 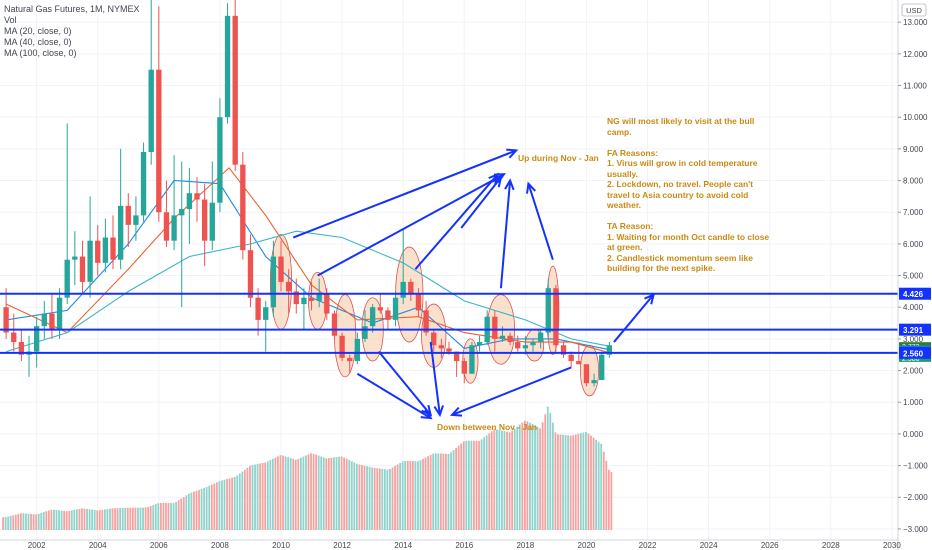 What do you see at coordinates (624, 205) in the screenshot?
I see `note-line: weather.` at bounding box center [624, 205].